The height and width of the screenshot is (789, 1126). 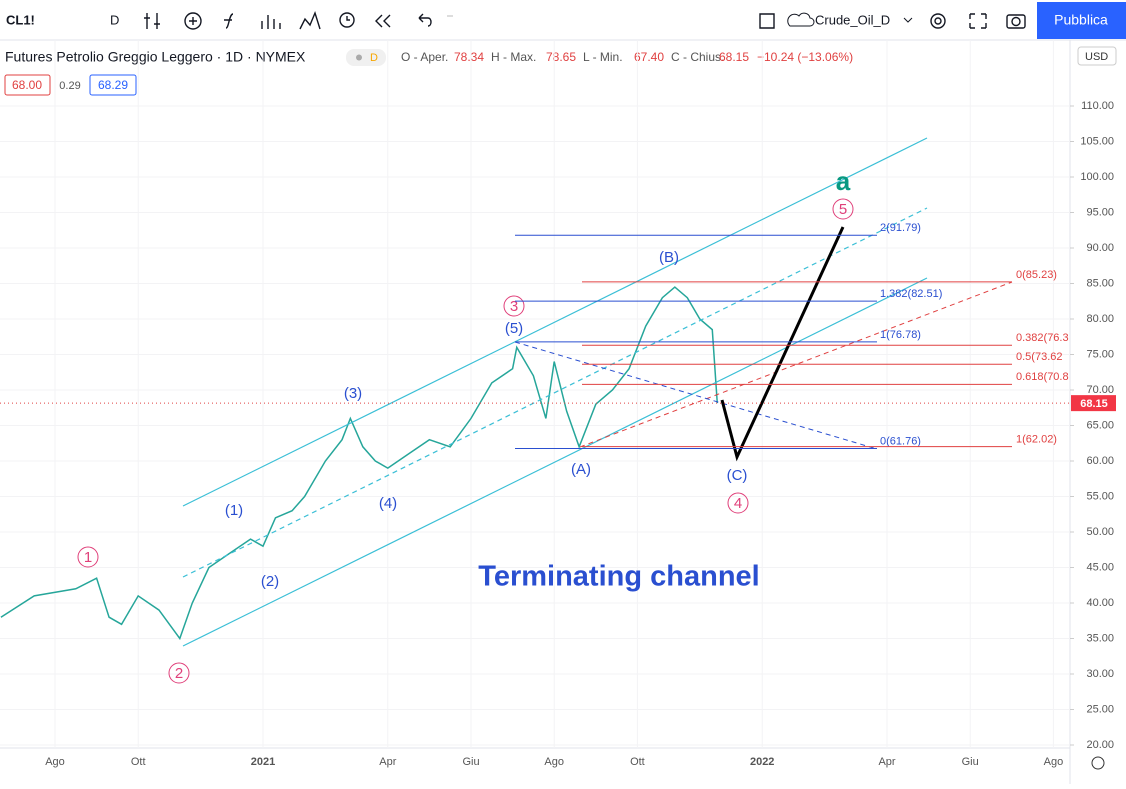 I want to click on wave-label: (4), so click(x=388, y=503).